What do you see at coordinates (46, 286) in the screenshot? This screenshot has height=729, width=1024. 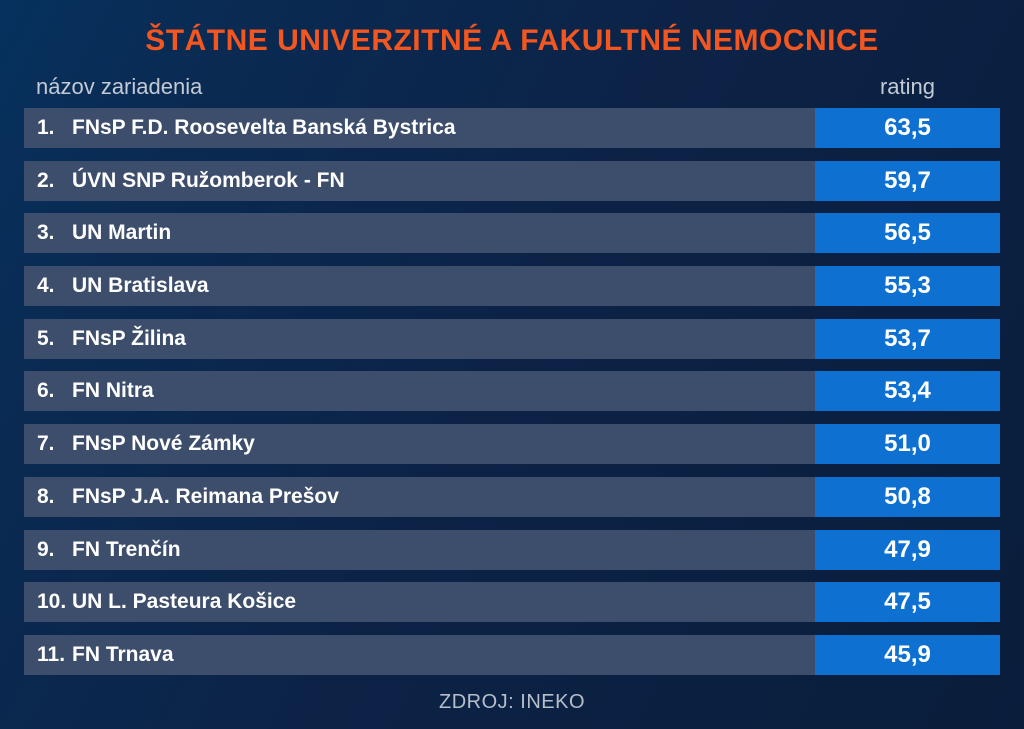 I see `rank-label: 4.` at bounding box center [46, 286].